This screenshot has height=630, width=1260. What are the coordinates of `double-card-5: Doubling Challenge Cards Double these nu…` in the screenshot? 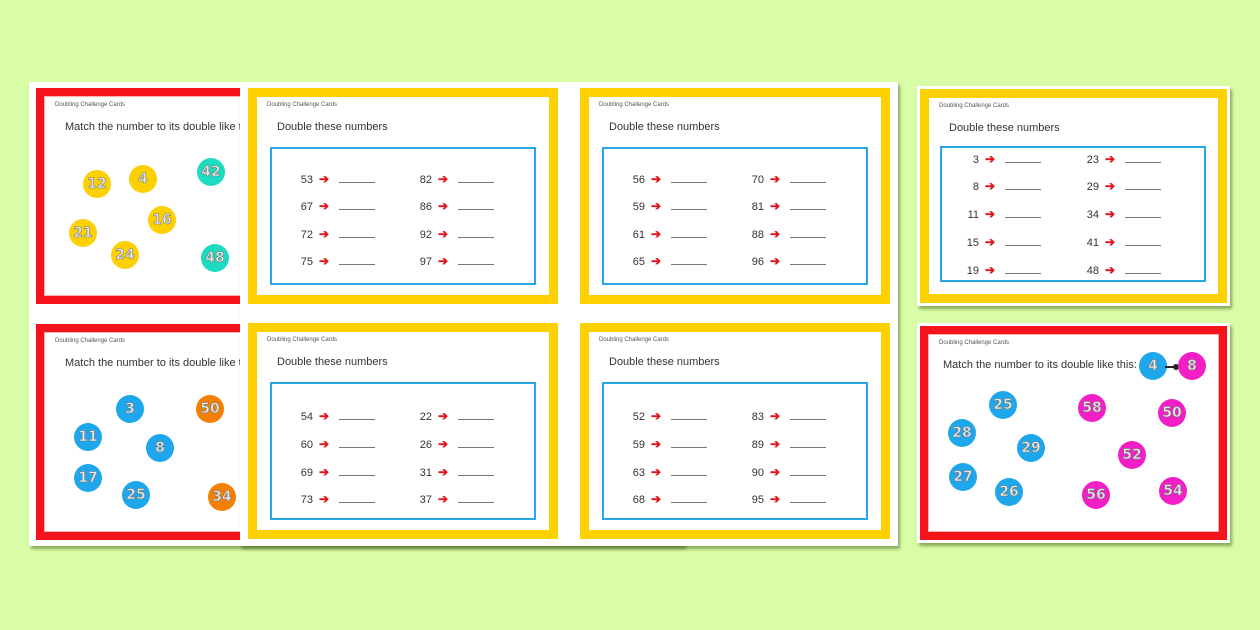 It's located at (1073, 196).